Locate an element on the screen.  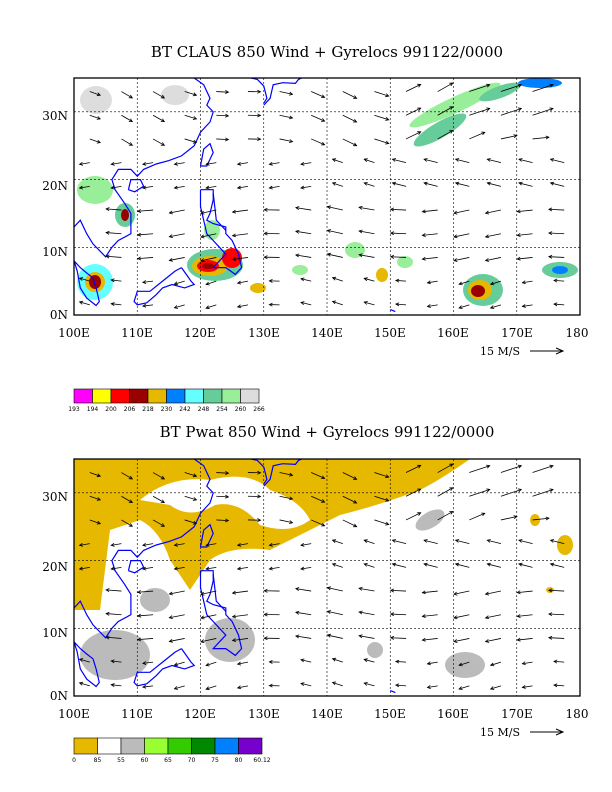
colorbar-label: 254 is located at coordinates (222, 409).